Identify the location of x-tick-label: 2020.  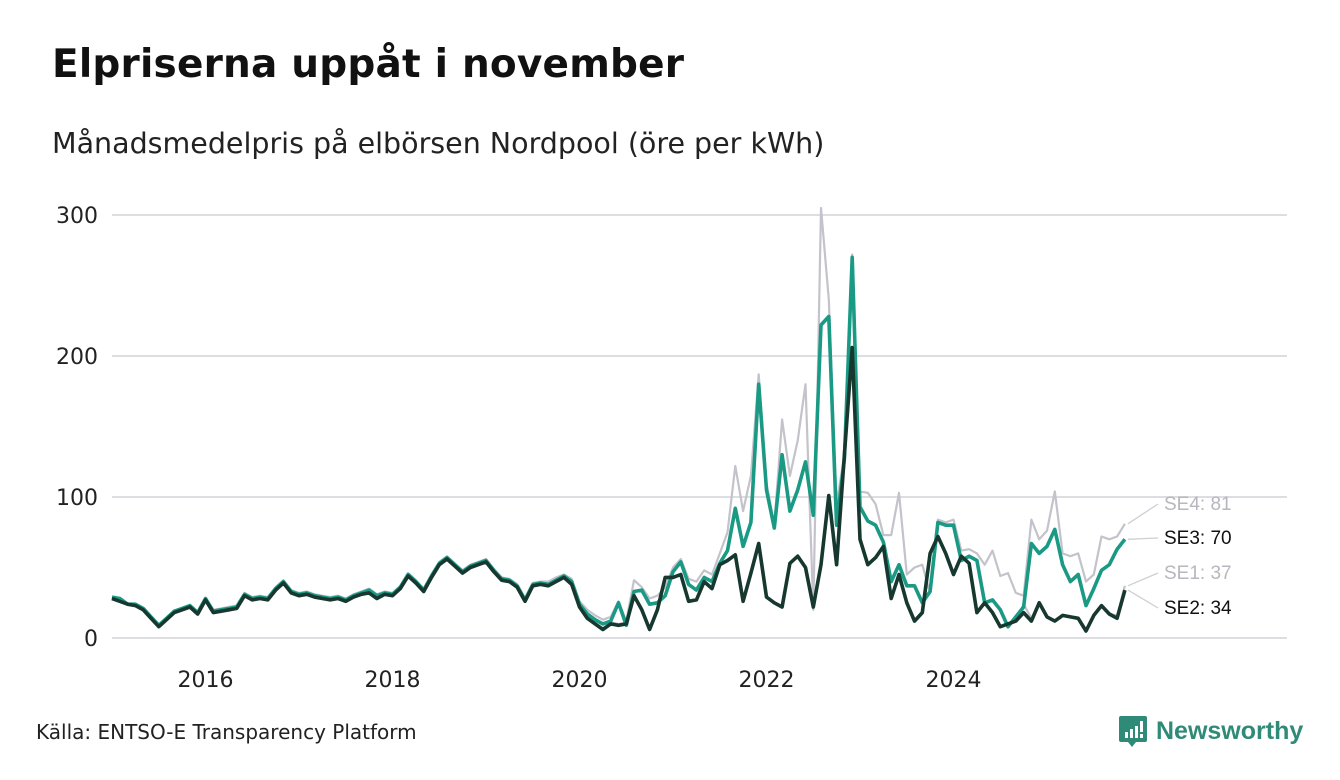
(580, 680).